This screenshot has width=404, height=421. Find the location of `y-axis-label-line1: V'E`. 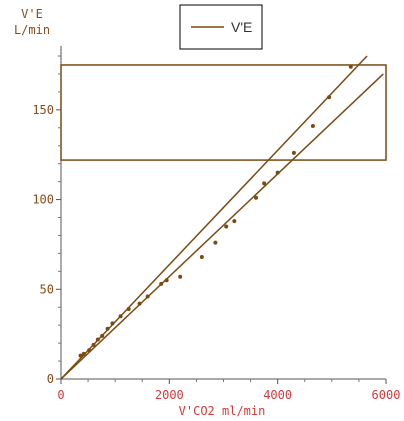

y-axis-label-line1: V'E is located at coordinates (32, 14).